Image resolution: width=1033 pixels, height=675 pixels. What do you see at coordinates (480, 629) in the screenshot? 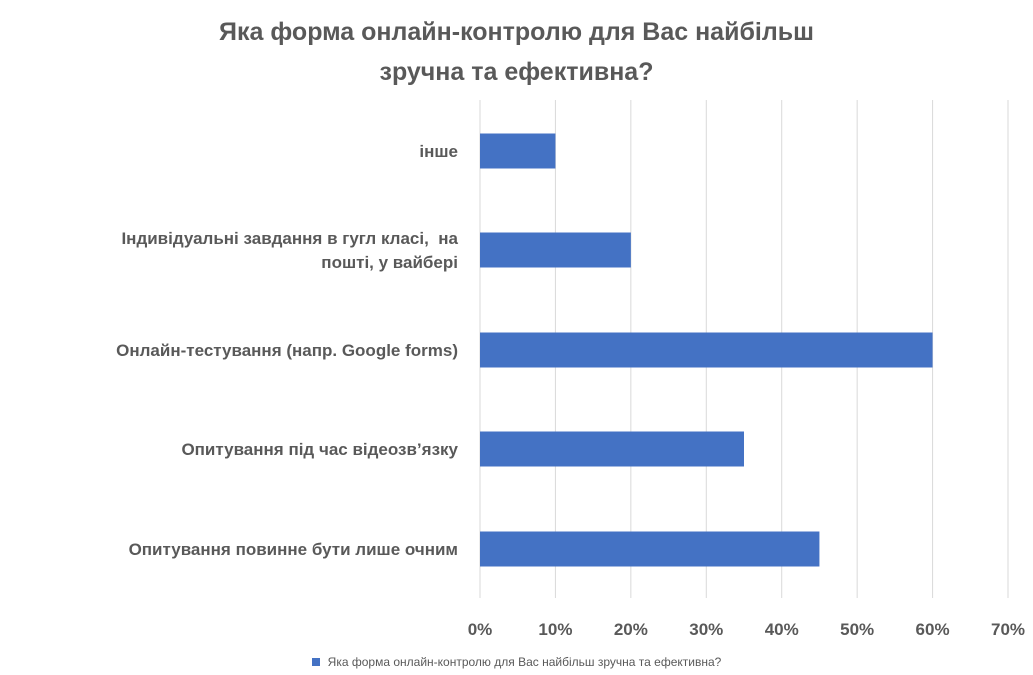
I see `x-tick-label: 0%` at bounding box center [480, 629].